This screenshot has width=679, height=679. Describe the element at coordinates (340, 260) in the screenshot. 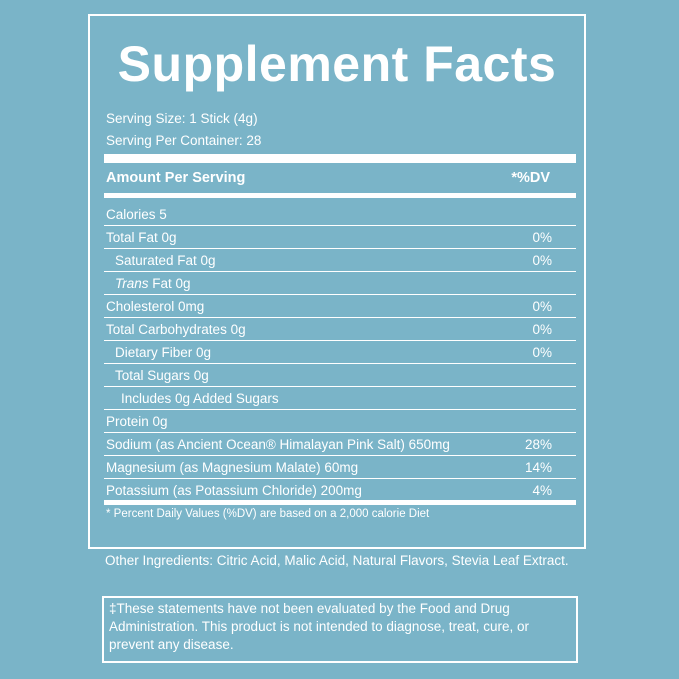

I see `nutrient-row: Saturated Fat 0g 0%` at that location.